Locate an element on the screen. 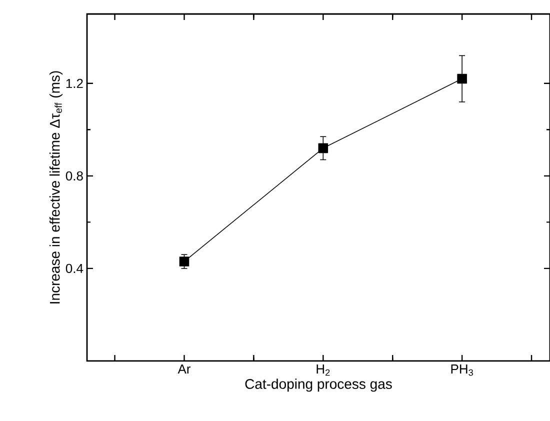 The width and height of the screenshot is (550, 421). x-tick-label: Ar is located at coordinates (184, 369).